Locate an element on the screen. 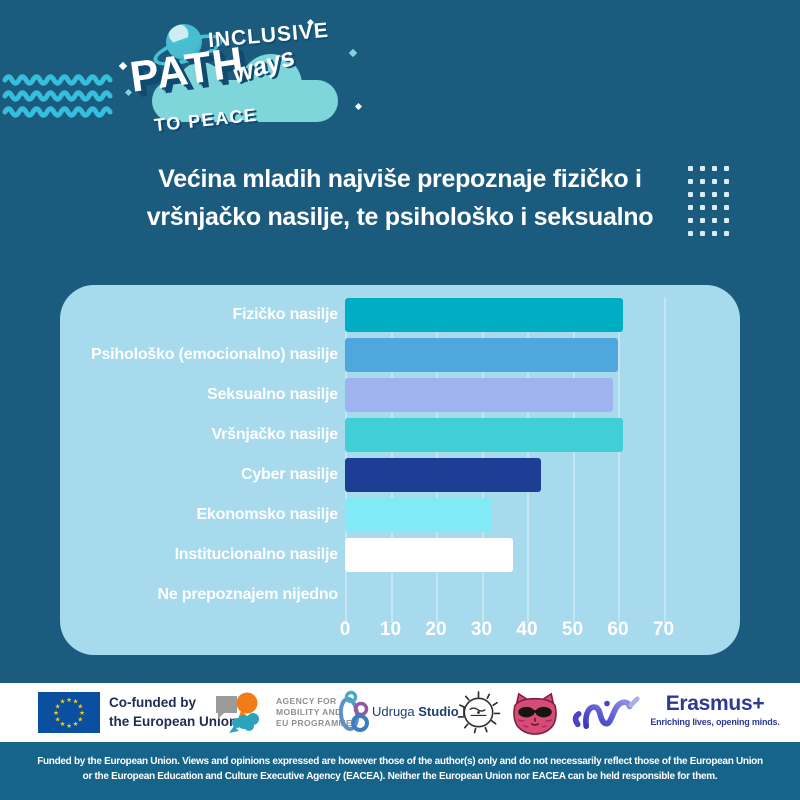 Image resolution: width=800 pixels, height=800 pixels. bar-category-label: Ekonomsko nasilje is located at coordinates (199, 515).